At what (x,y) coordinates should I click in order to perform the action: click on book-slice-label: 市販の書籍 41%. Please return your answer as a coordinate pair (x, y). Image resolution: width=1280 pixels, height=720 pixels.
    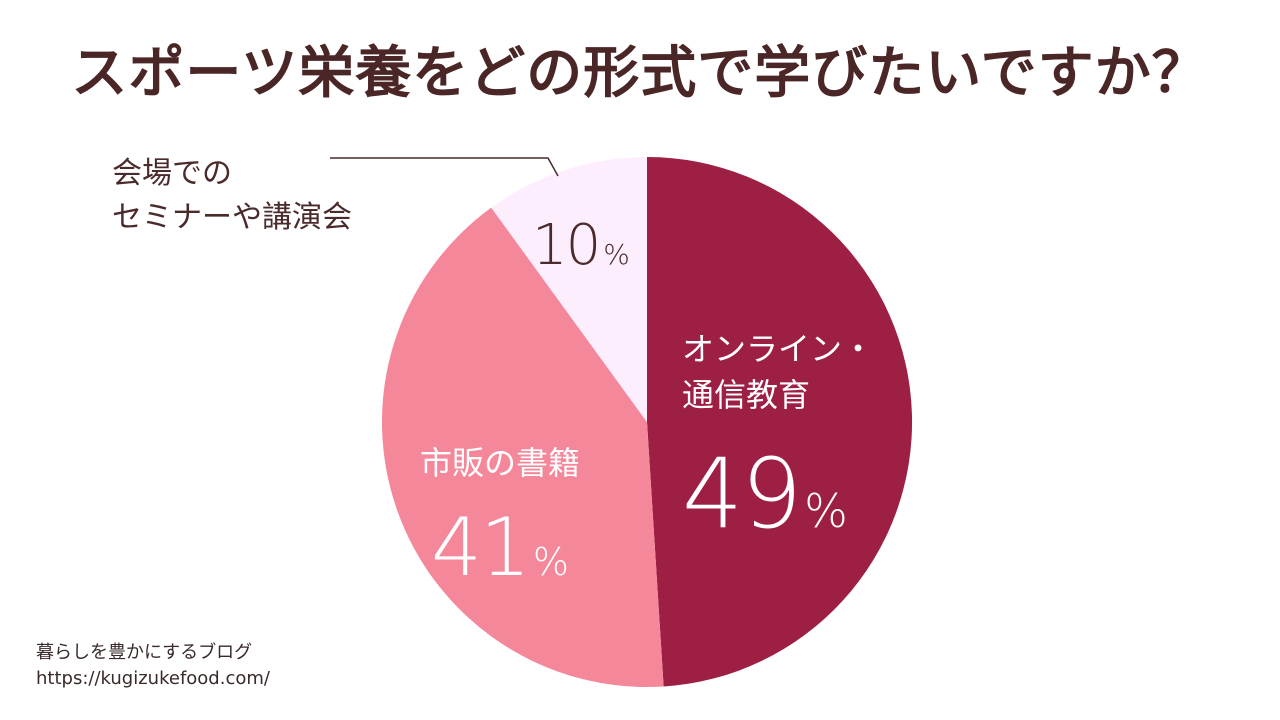
    Looking at the image, I should click on (500, 514).